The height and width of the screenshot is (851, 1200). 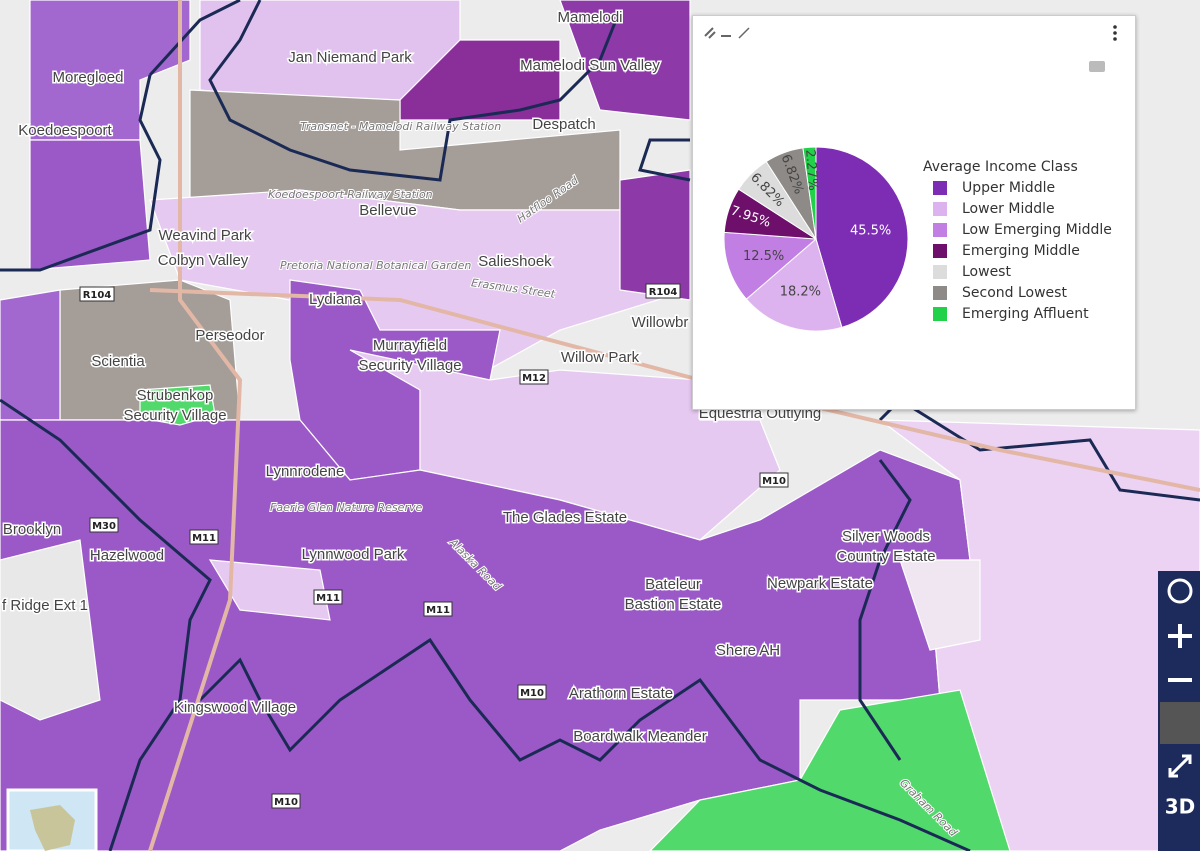 I want to click on place-label: Boardwalk Meander, so click(x=639, y=736).